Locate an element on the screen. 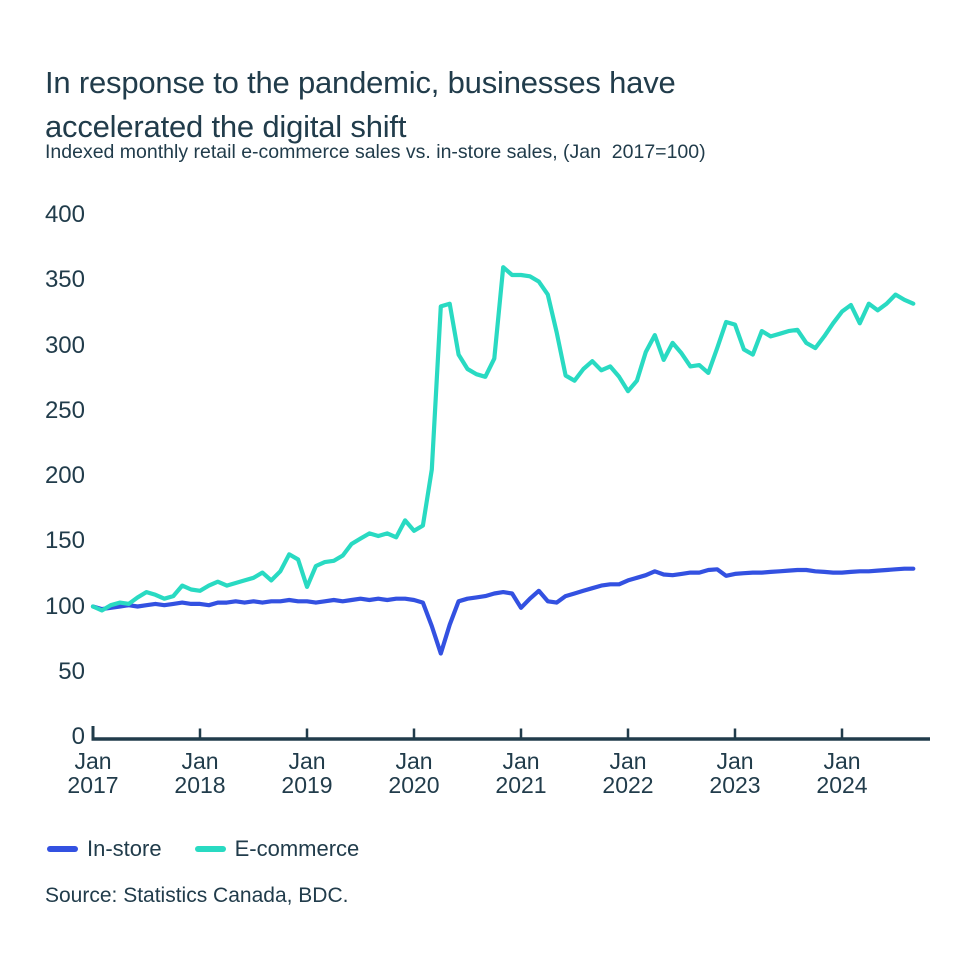  source-note: Source: Statistics Canada, BDC. is located at coordinates (197, 895).